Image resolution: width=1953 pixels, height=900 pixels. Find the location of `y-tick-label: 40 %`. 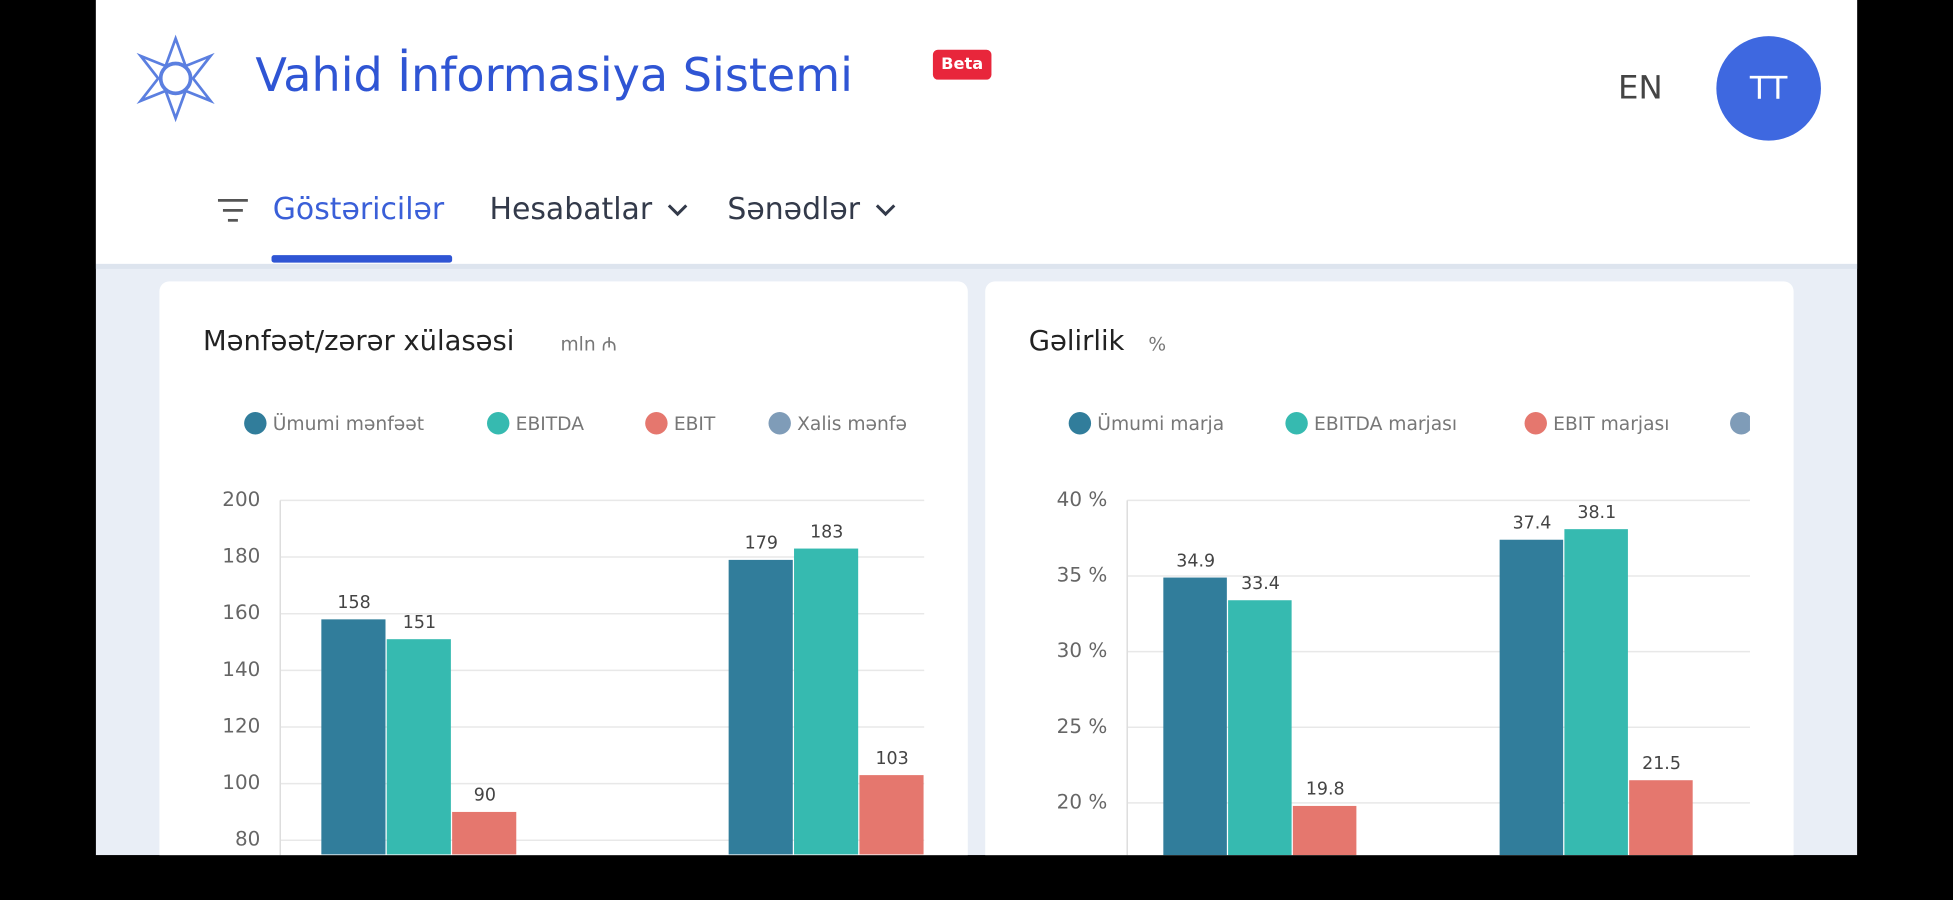

y-tick-label: 40 % is located at coordinates (1082, 499).